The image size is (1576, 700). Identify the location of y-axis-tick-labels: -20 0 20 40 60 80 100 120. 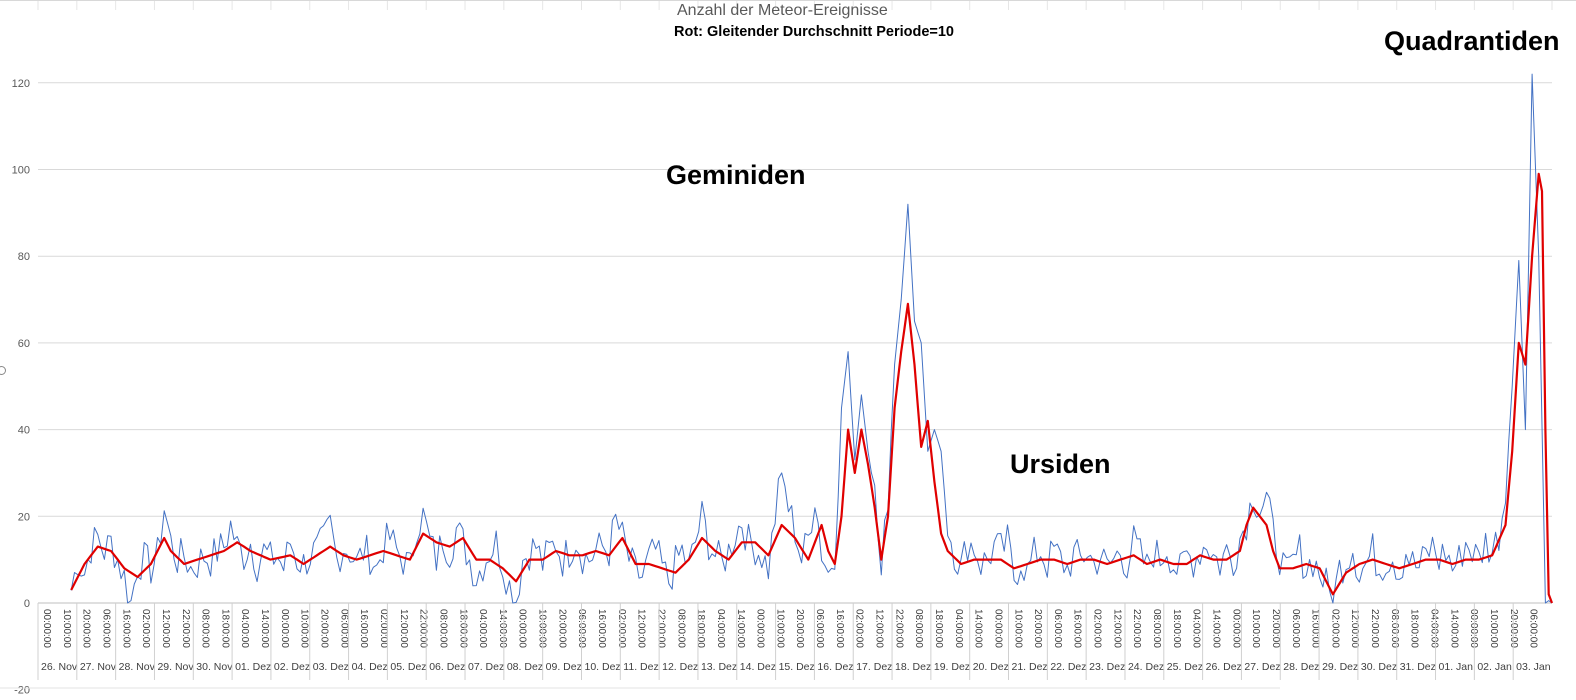
(21, 387).